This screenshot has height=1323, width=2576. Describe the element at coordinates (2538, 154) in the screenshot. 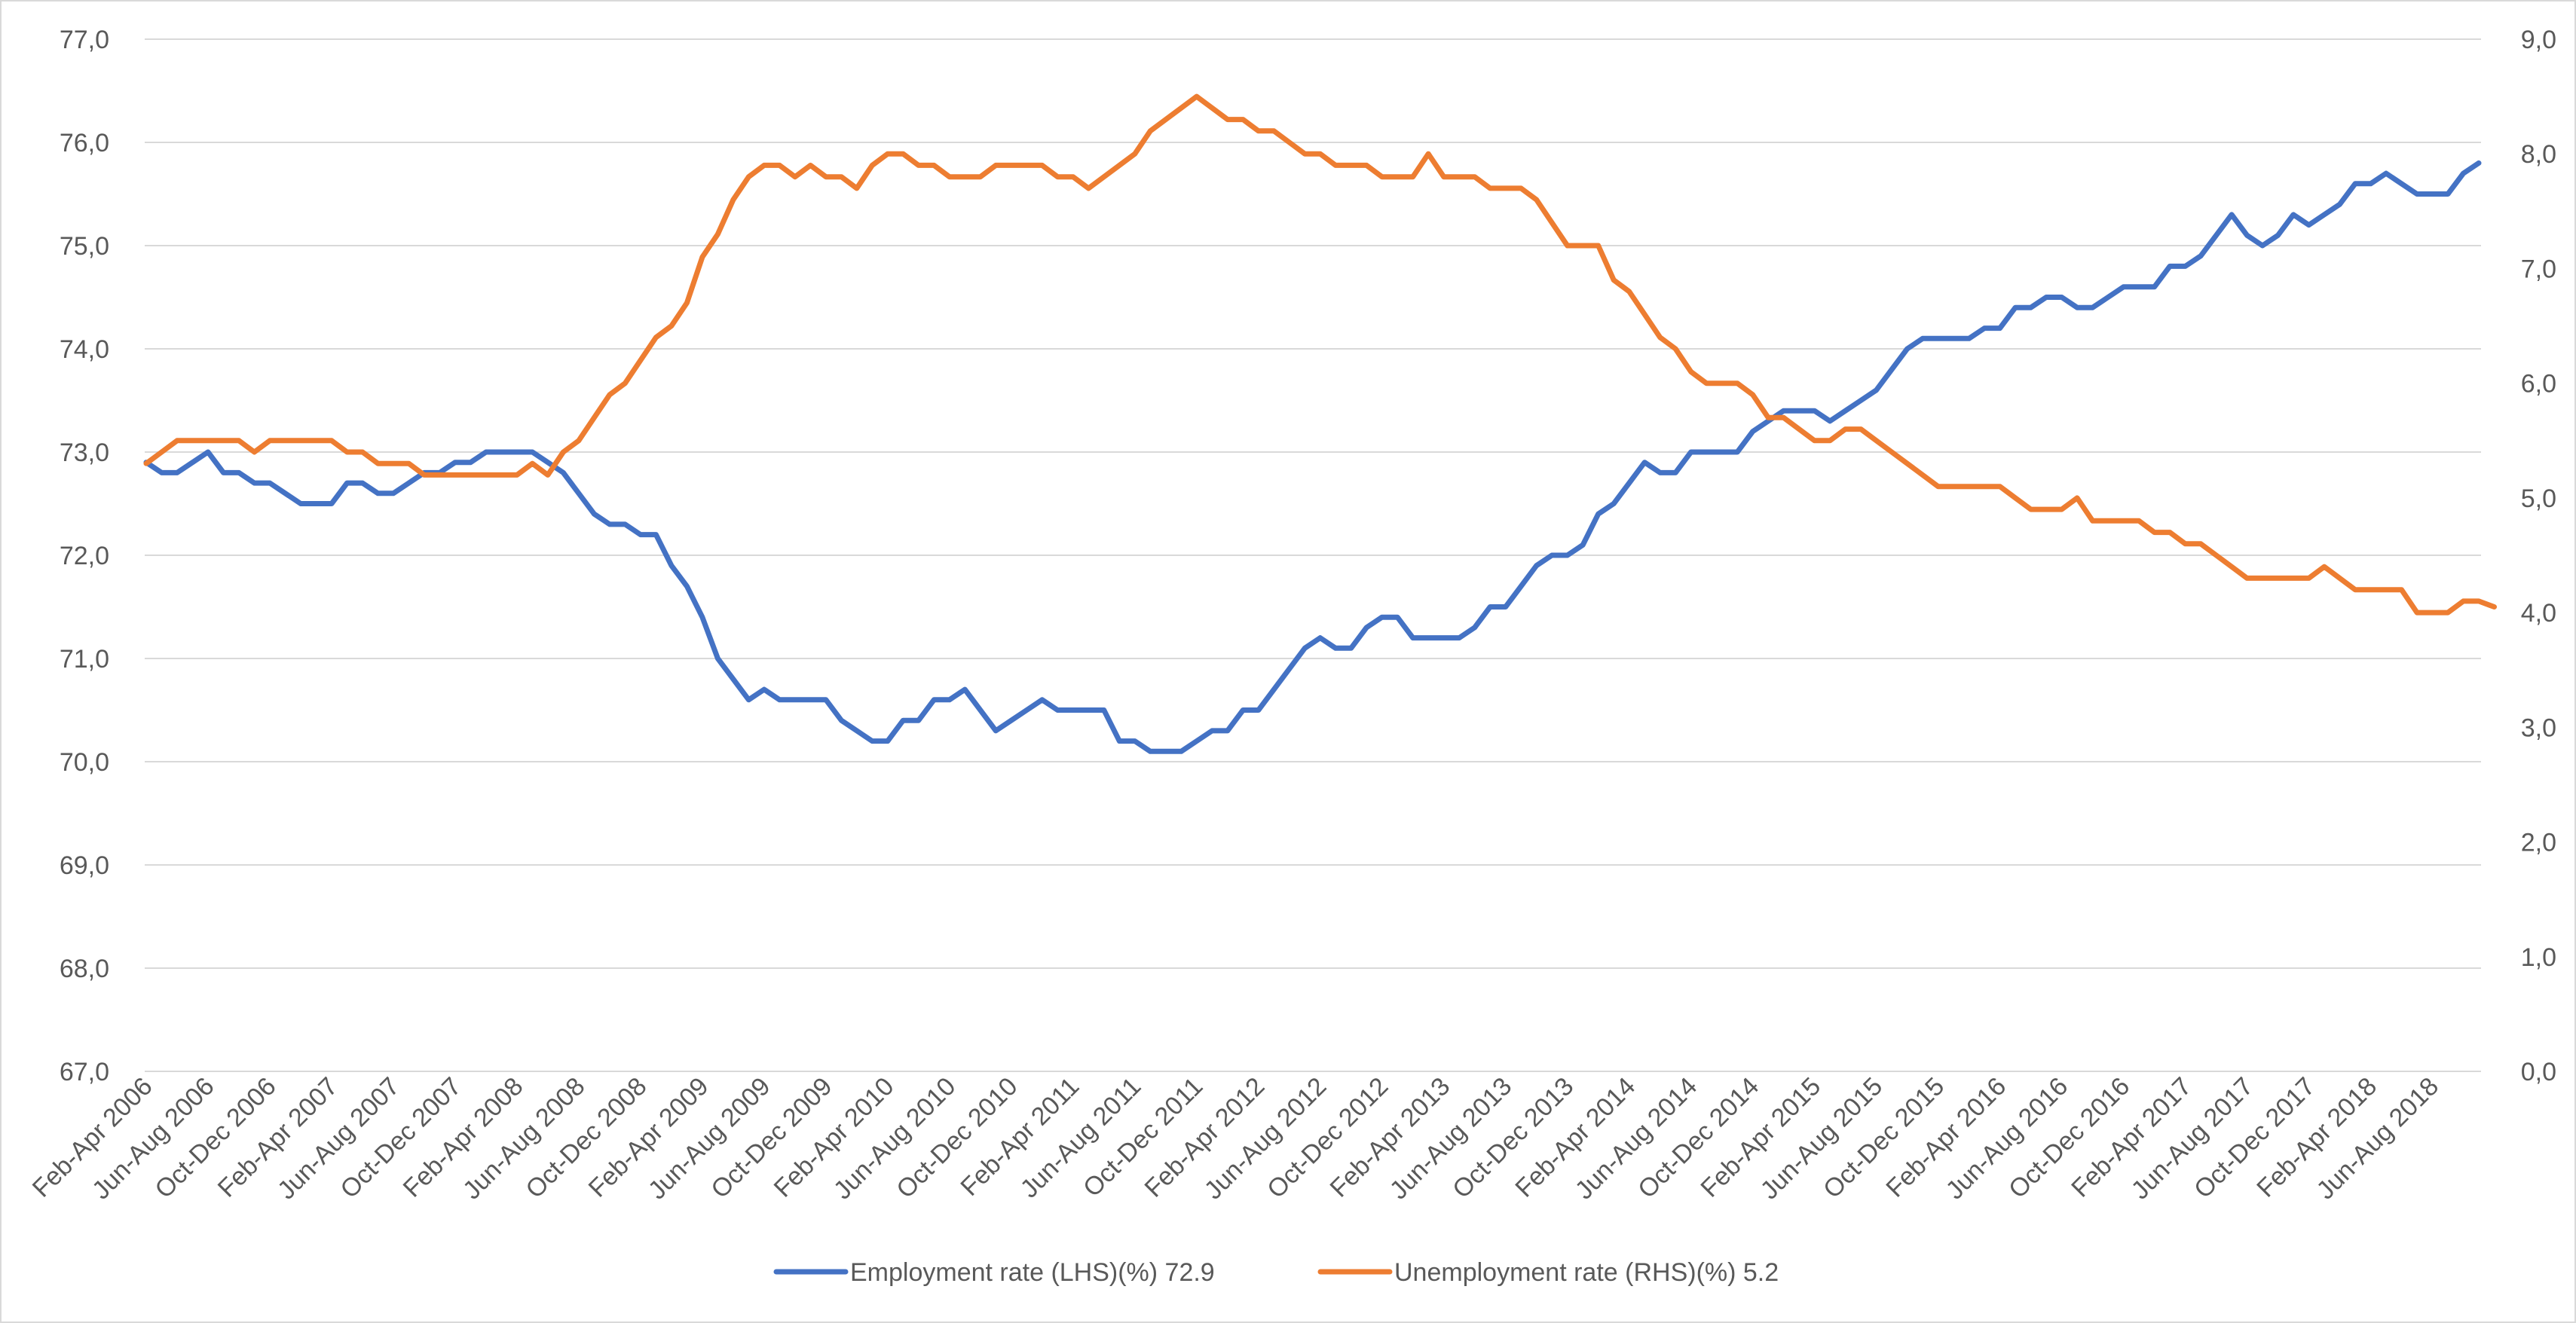

I see `right-axis-tick-label: 8,0` at that location.